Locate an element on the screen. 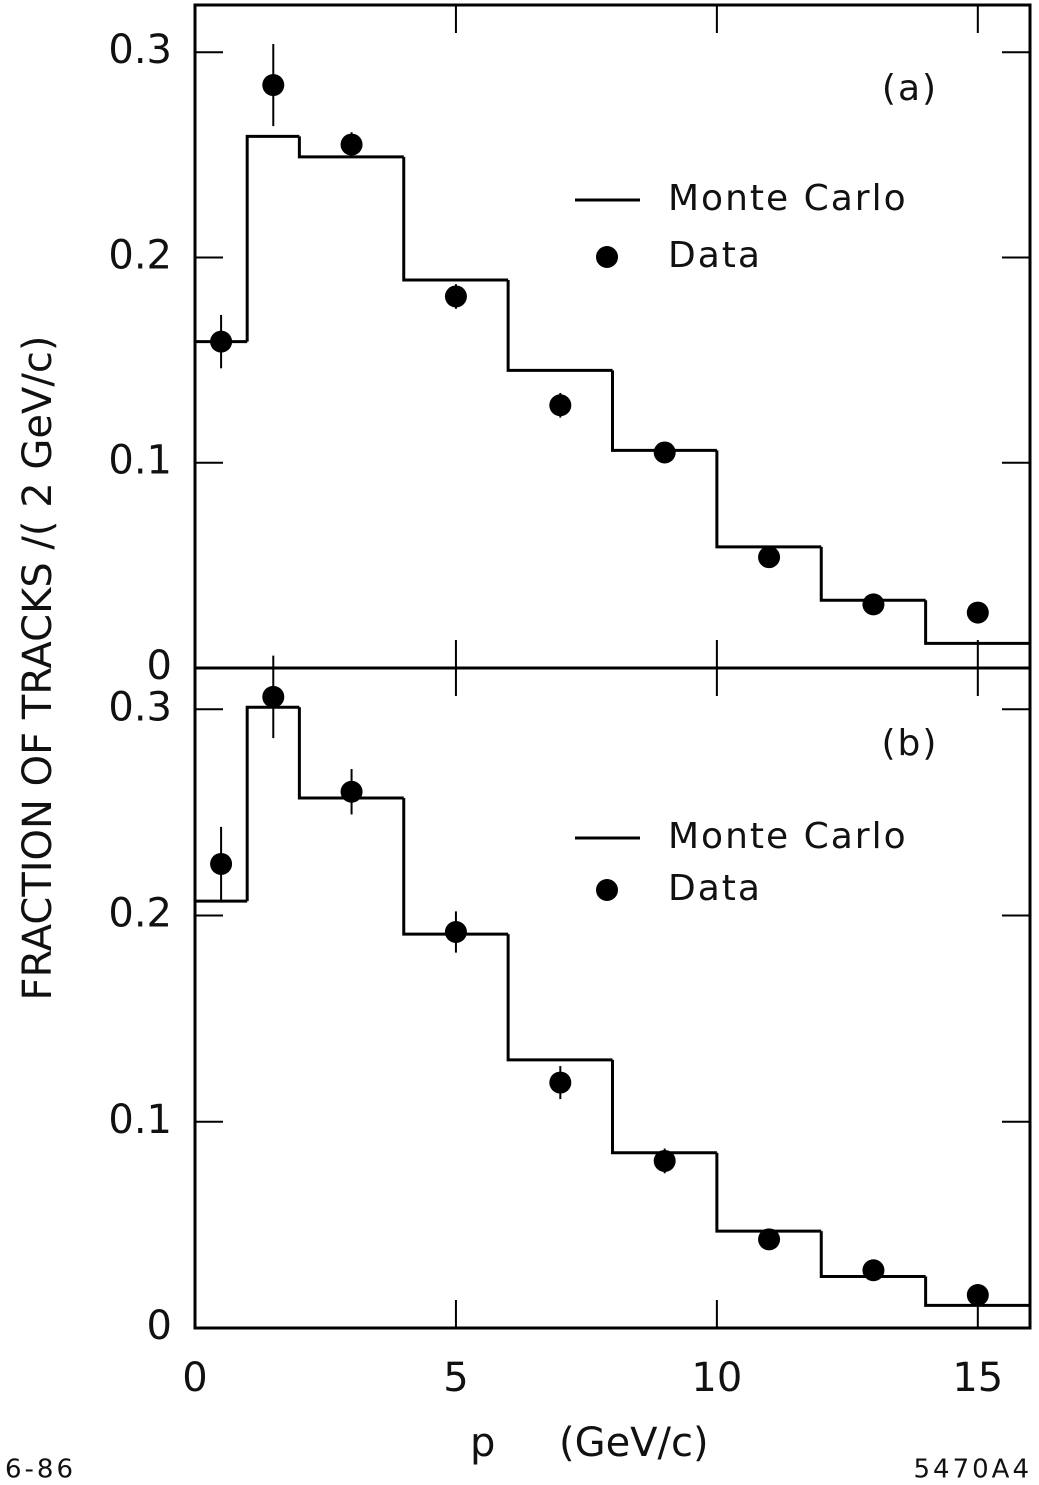 This screenshot has height=1485, width=1039. y-axis-label: FRACTION OF TRACKS /( 2 GeV/c) is located at coordinates (38, 668).